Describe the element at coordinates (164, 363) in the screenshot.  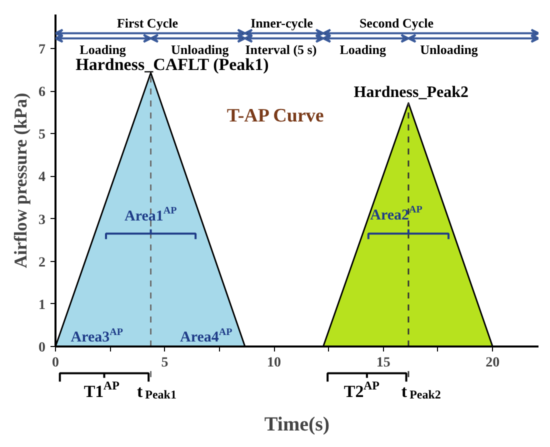
I see `x-tick-label: 5` at that location.